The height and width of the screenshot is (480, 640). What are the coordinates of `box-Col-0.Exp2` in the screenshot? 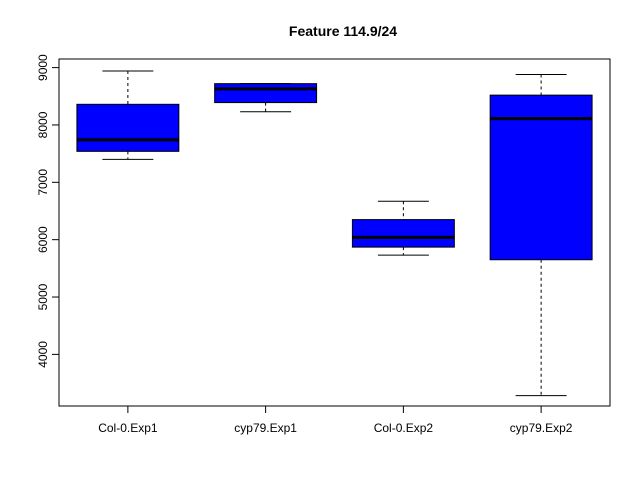 It's located at (403, 228).